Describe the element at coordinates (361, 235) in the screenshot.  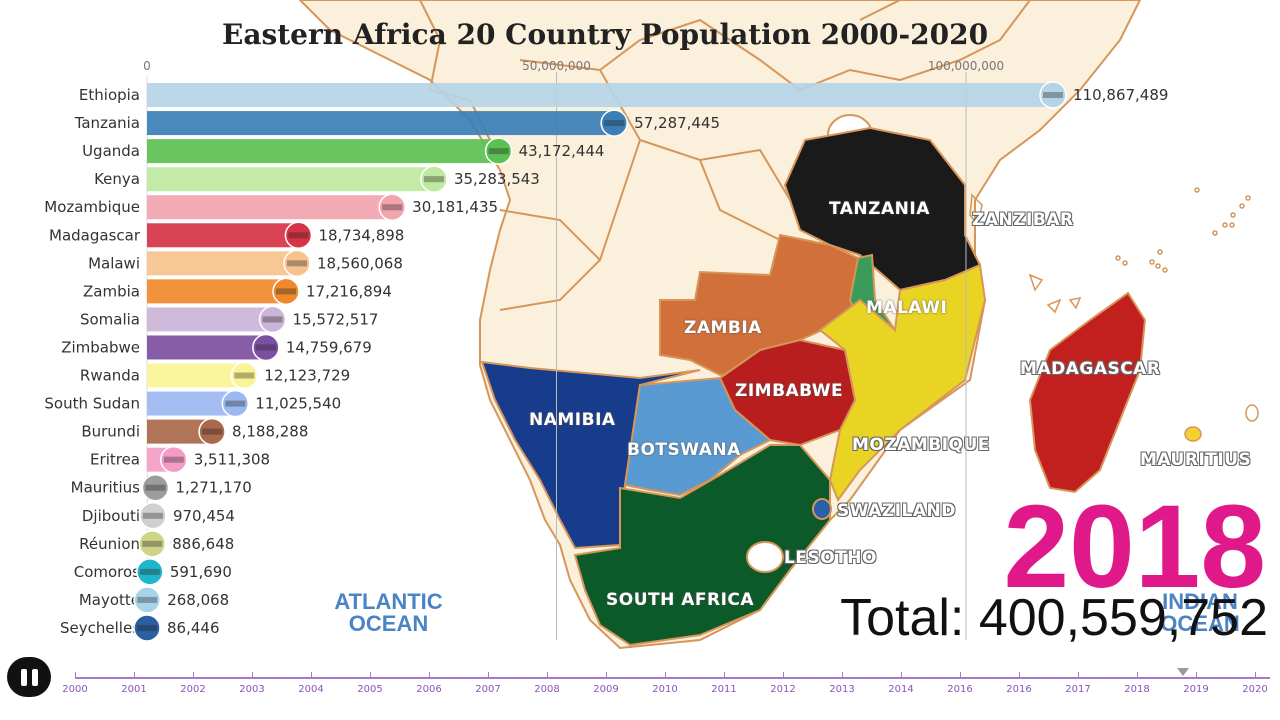
I see `value-label: 18,734,898` at that location.